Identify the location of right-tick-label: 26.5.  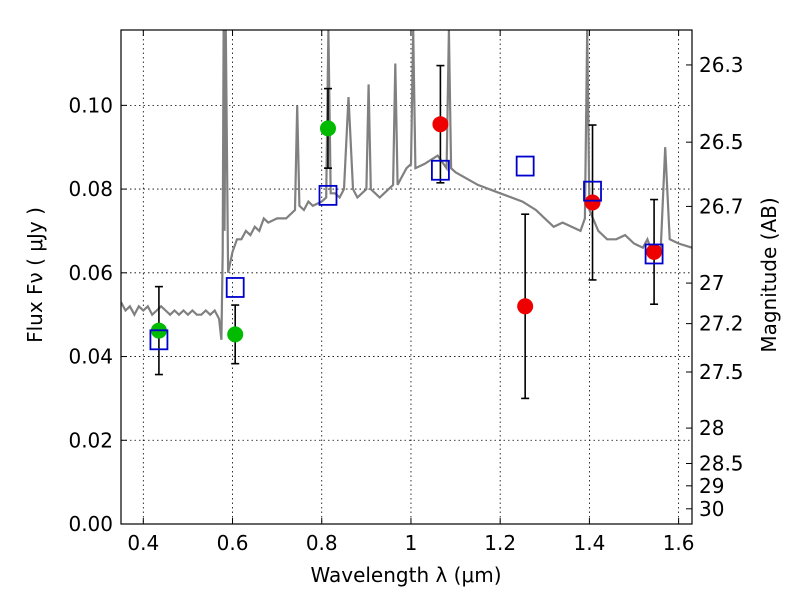
(721, 142).